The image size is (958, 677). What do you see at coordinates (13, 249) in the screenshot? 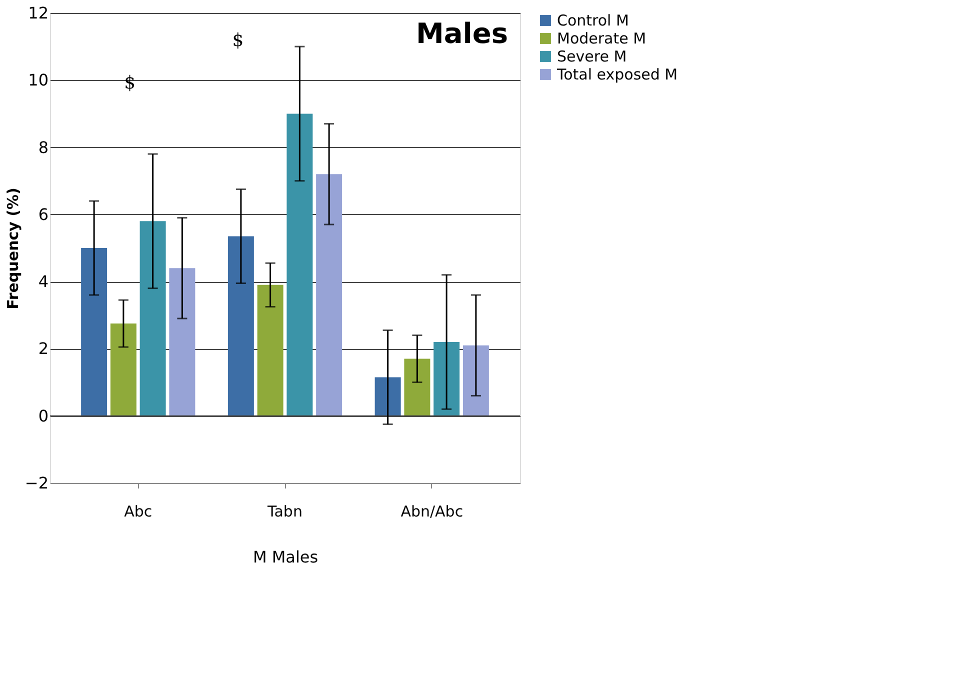
I see `y-axis-title: Frequency (%)` at bounding box center [13, 249].